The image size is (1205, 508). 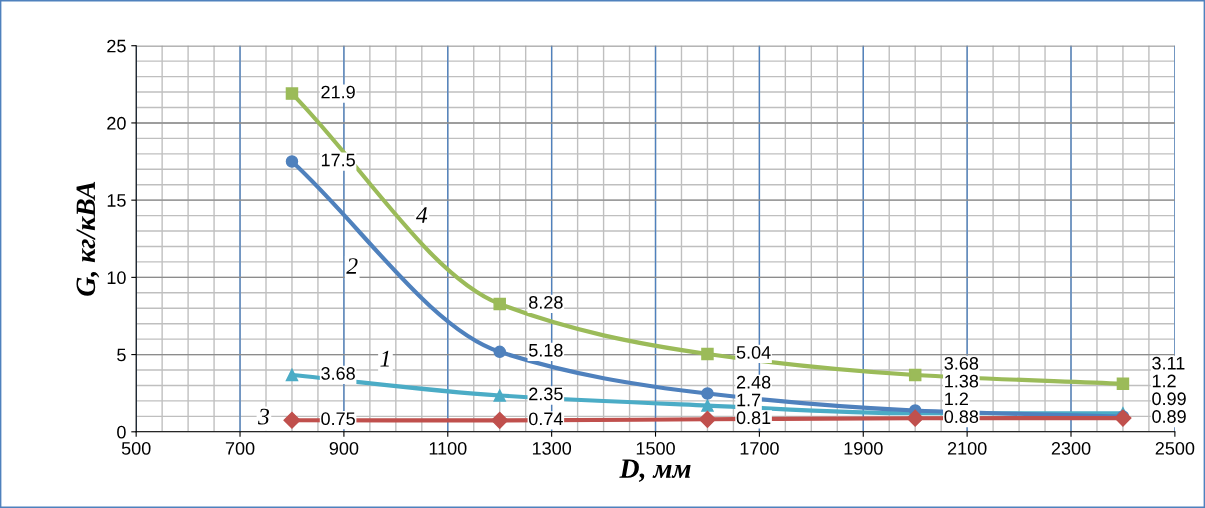 What do you see at coordinates (749, 400) in the screenshot?
I see `data-label: 1.7` at bounding box center [749, 400].